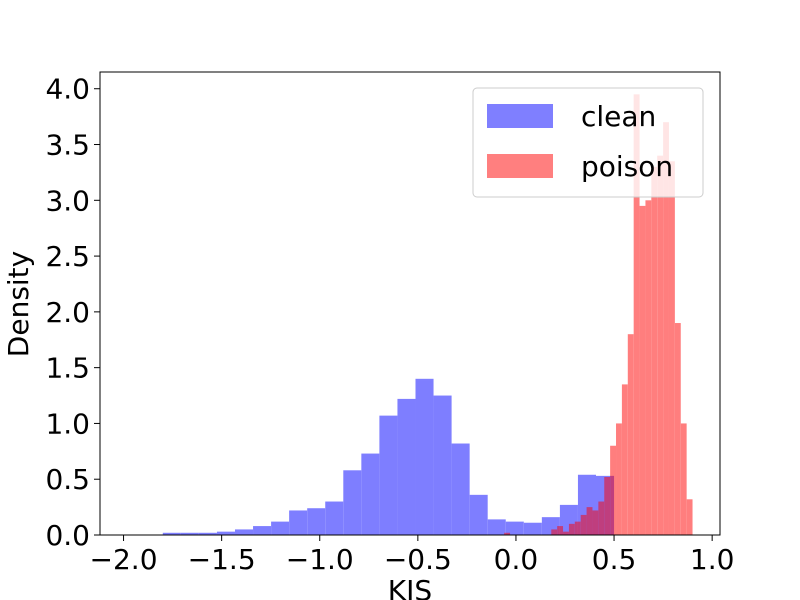 Image resolution: width=800 pixels, height=600 pixels. I want to click on legend-label: poison, so click(627, 166).